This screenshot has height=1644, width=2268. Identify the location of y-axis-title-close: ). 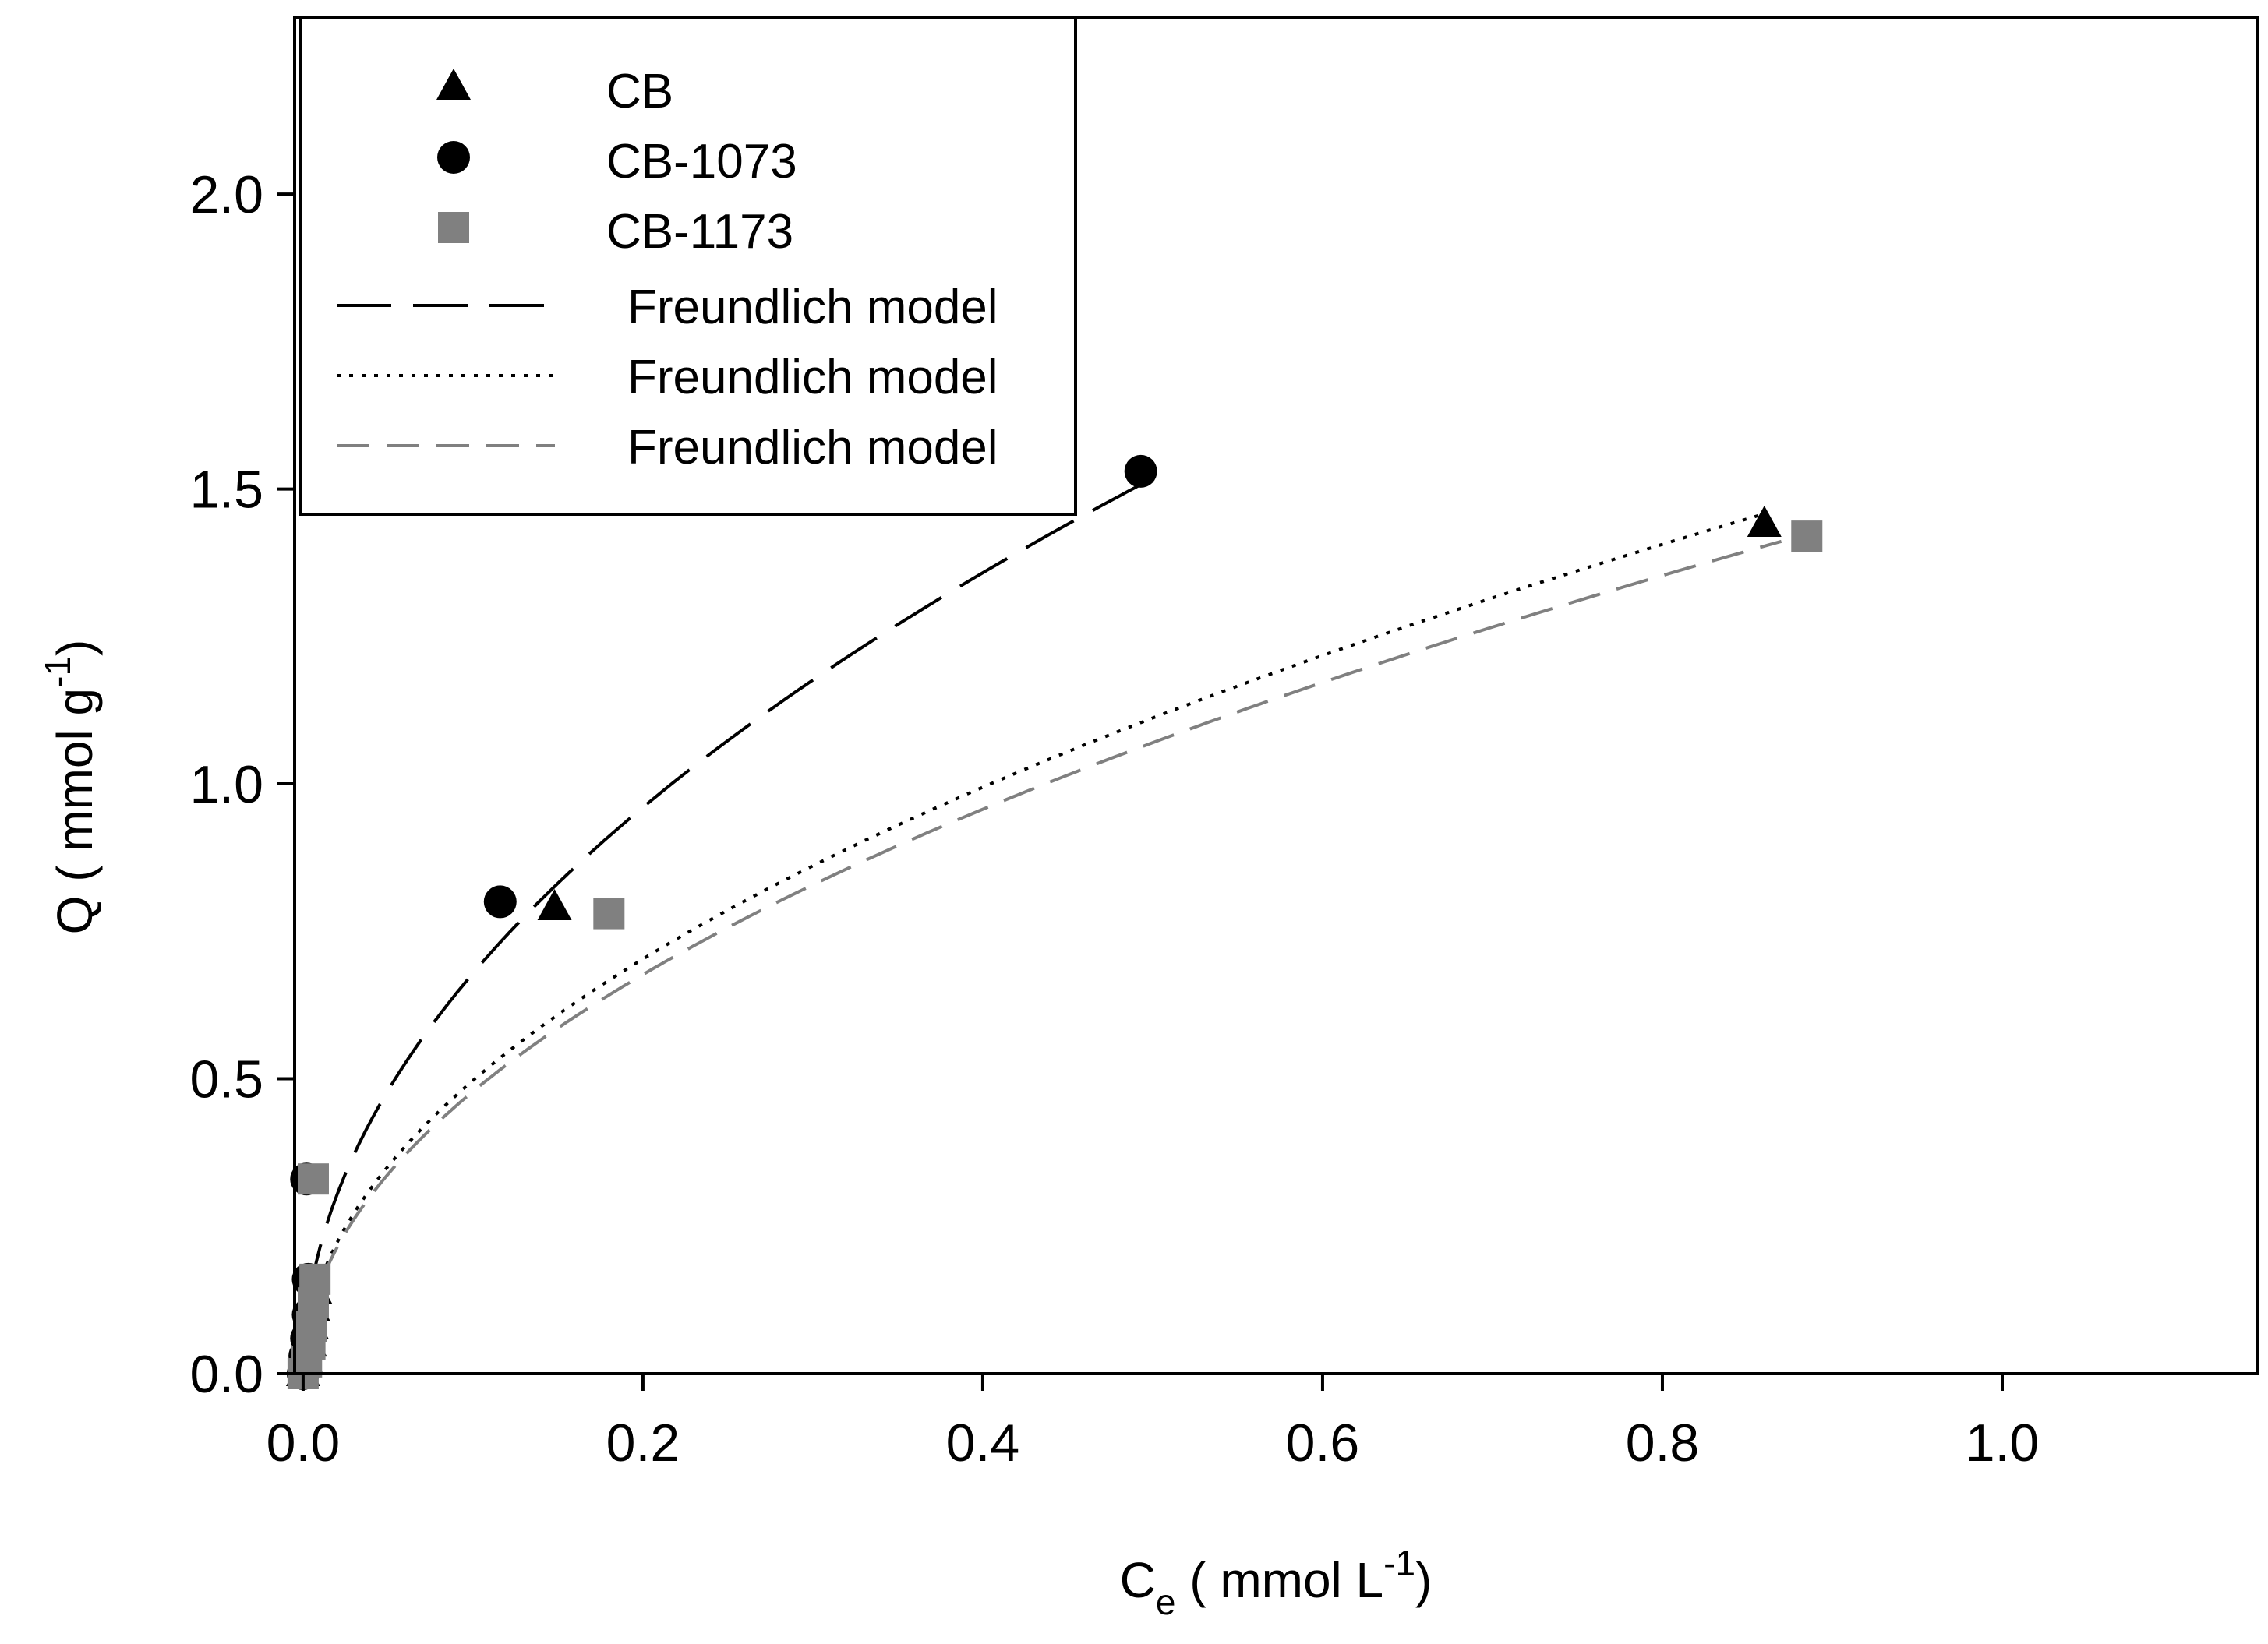
(75, 648).